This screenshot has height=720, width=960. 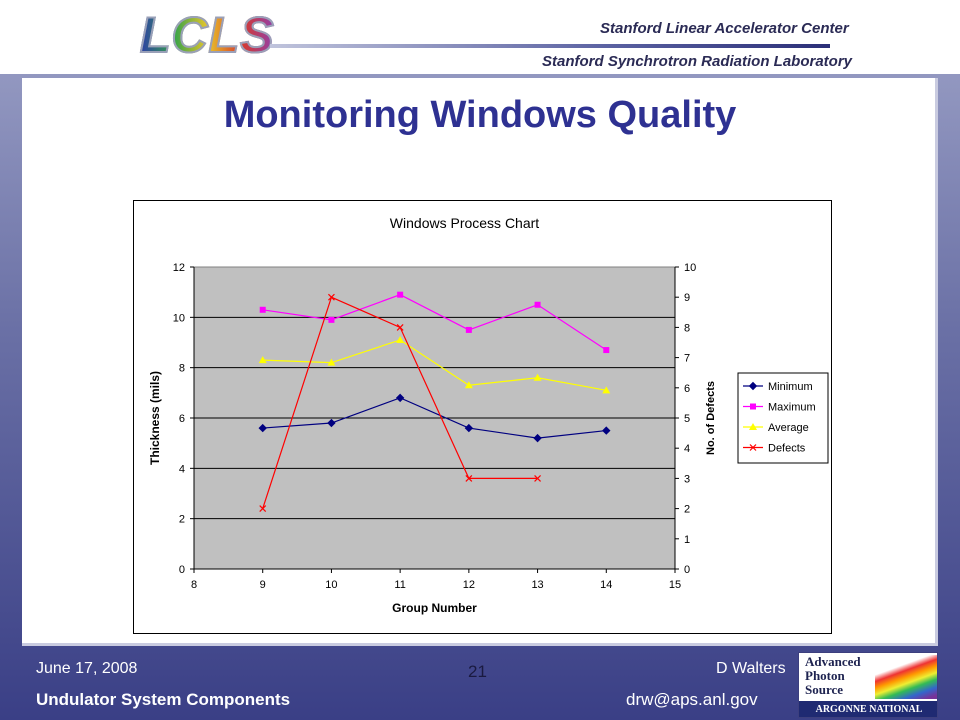 What do you see at coordinates (751, 668) in the screenshot?
I see `footer-author: D Walters` at bounding box center [751, 668].